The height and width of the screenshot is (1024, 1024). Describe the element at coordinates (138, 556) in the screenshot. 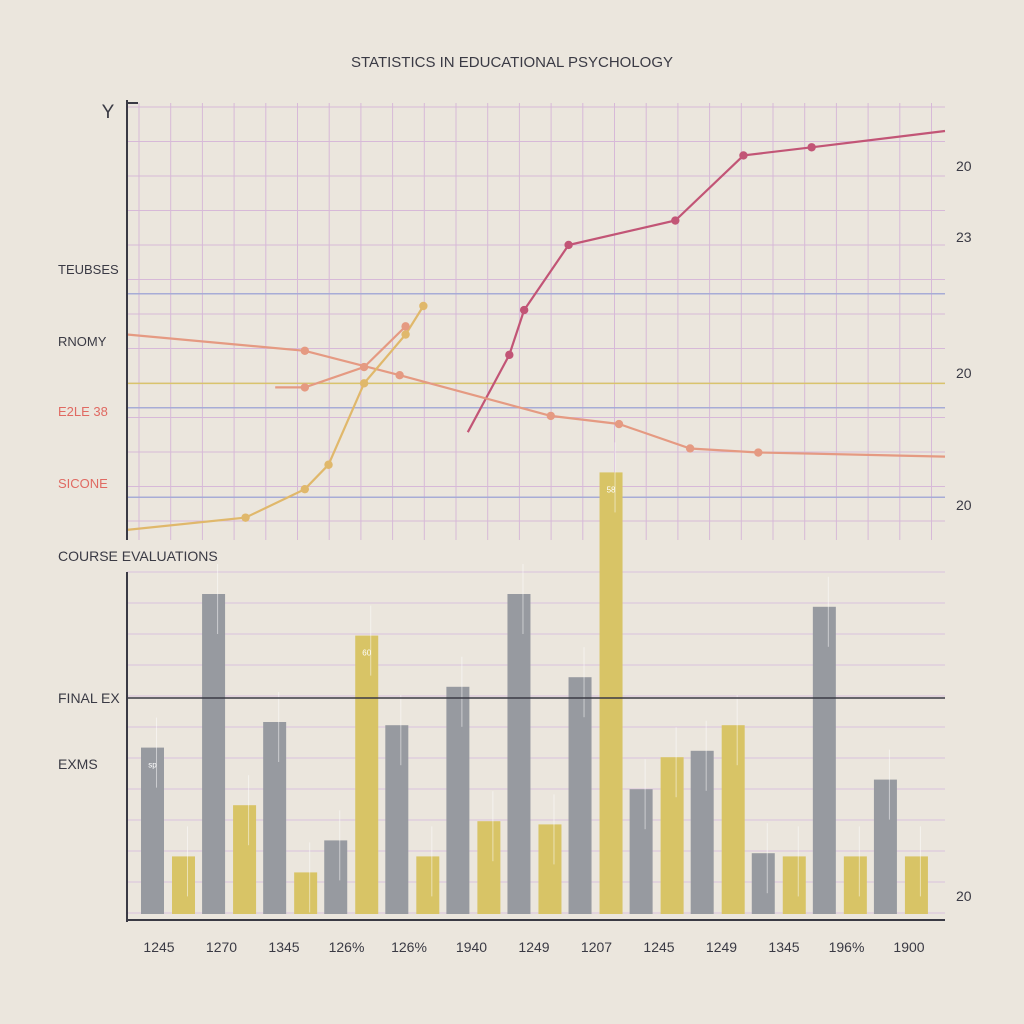

I see `panel-label: COURSE EVALUATIONS` at that location.